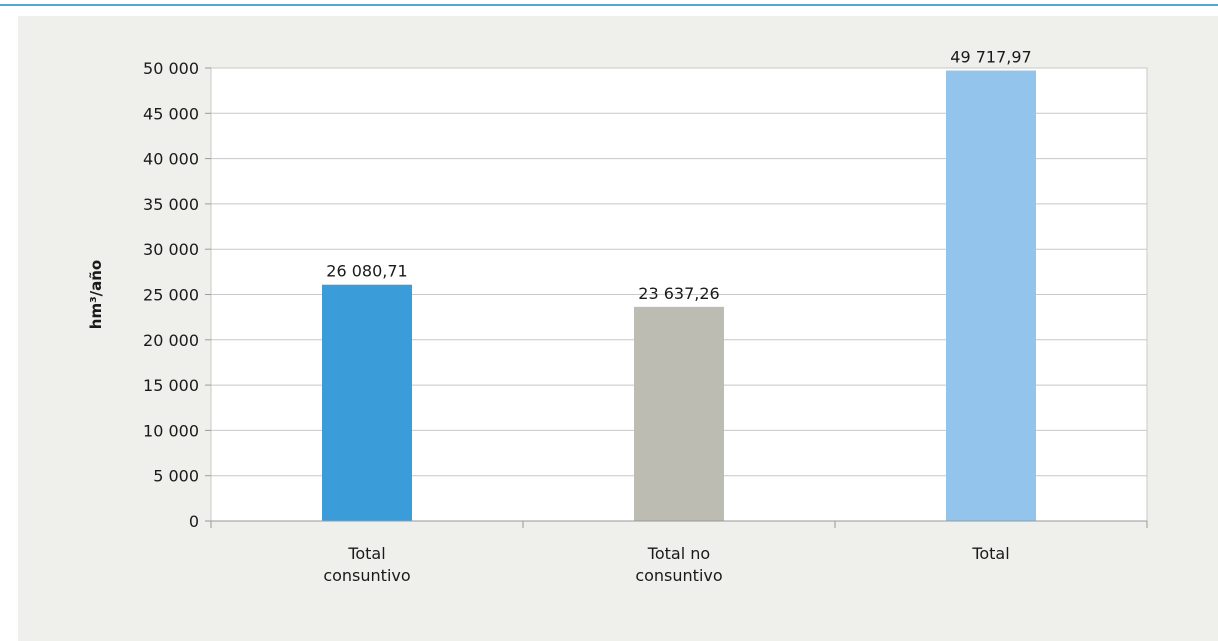 This screenshot has height=641, width=1218. Describe the element at coordinates (678, 553) in the screenshot. I see `x-category-label-line: Total no` at that location.